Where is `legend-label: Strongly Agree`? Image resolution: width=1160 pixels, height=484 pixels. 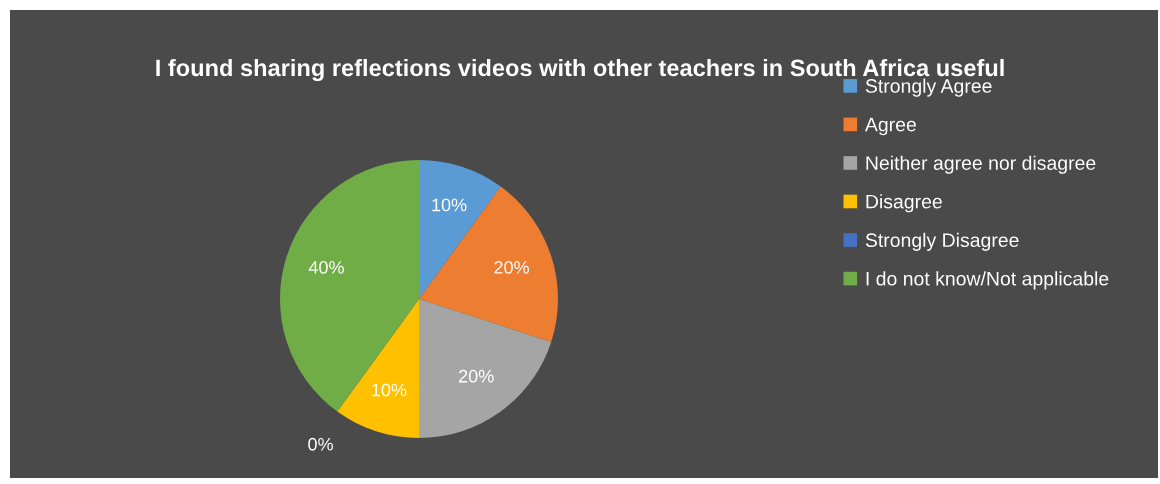 legend-label: Strongly Agree is located at coordinates (928, 87).